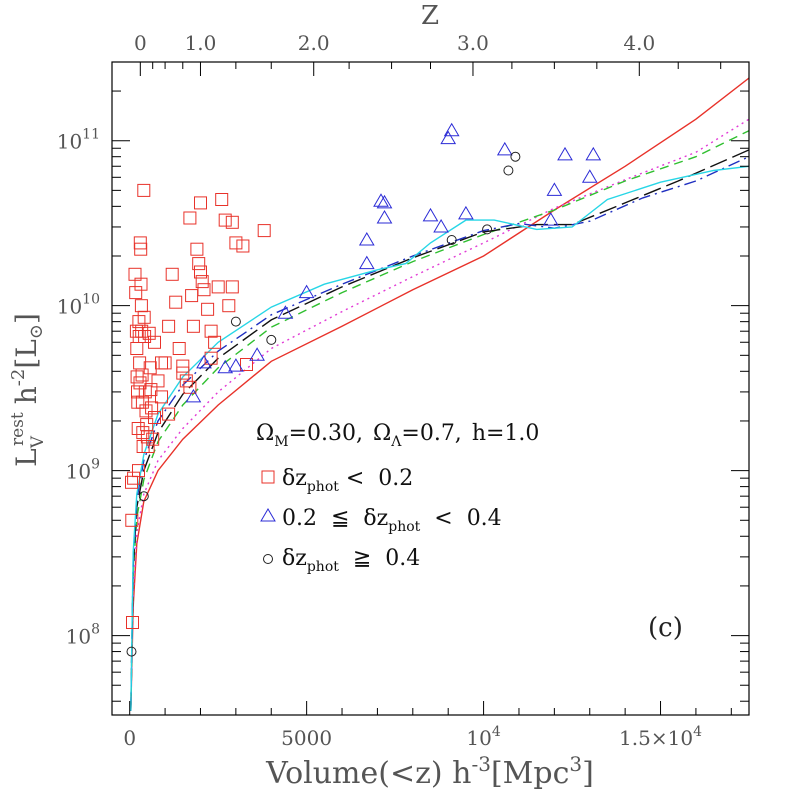 The height and width of the screenshot is (797, 797). Describe the element at coordinates (265, 433) in the screenshot. I see `omega-m-symbol: Ω` at that location.